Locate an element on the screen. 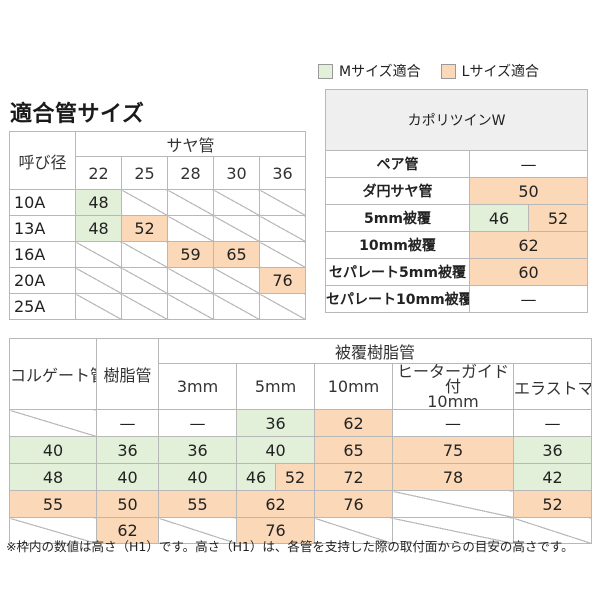 The height and width of the screenshot is (600, 600). size-header: 22 is located at coordinates (98, 173).